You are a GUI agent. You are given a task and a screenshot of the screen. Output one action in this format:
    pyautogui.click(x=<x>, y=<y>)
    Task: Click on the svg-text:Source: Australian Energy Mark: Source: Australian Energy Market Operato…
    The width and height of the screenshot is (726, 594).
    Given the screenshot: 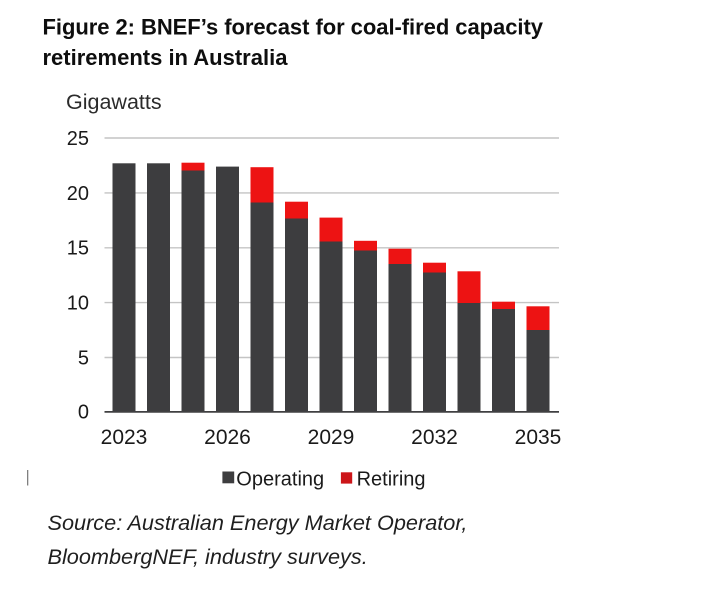 What is the action you would take?
    pyautogui.click(x=258, y=522)
    